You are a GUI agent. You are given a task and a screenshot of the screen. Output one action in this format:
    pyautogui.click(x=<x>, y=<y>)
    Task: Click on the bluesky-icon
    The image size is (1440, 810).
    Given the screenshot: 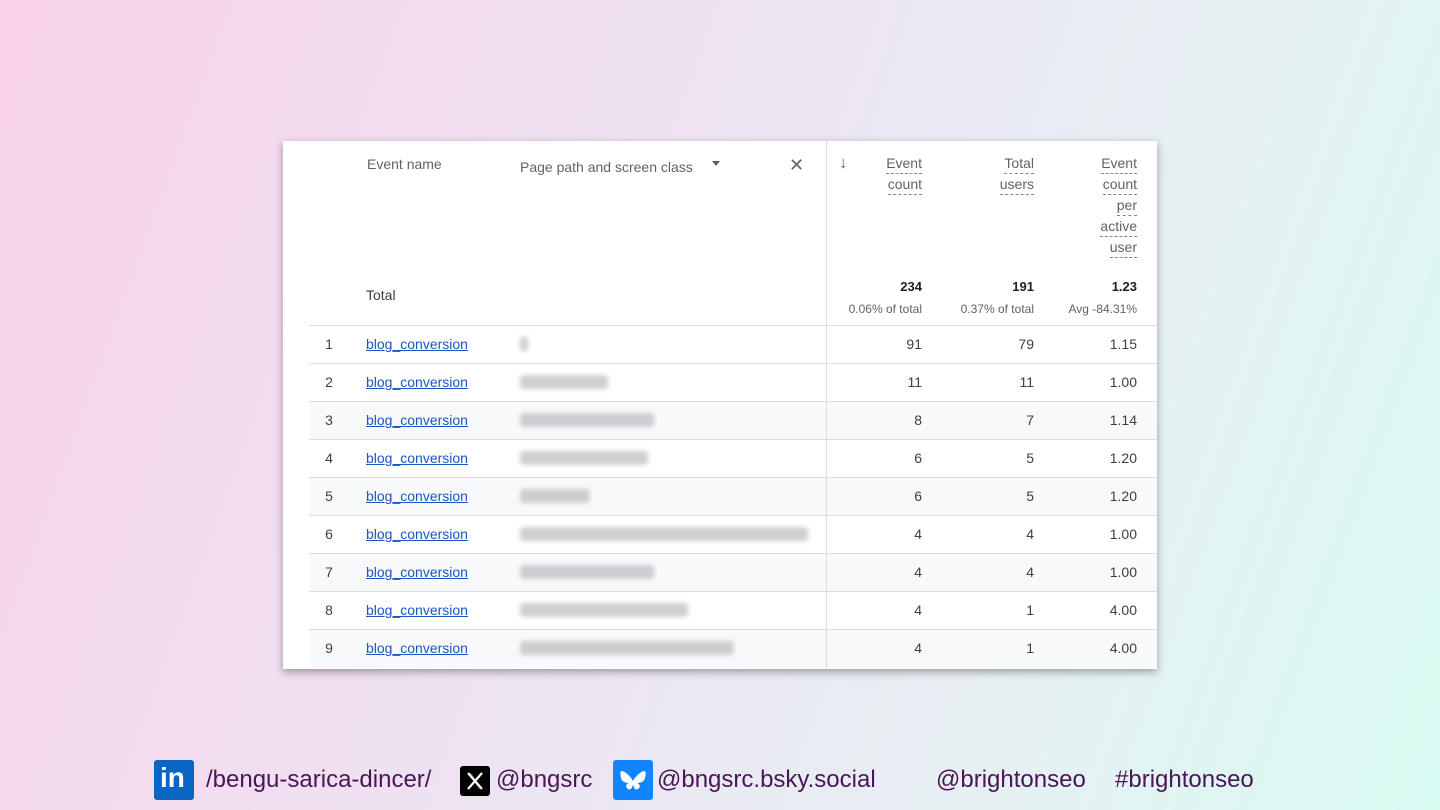 What is the action you would take?
    pyautogui.click(x=633, y=780)
    